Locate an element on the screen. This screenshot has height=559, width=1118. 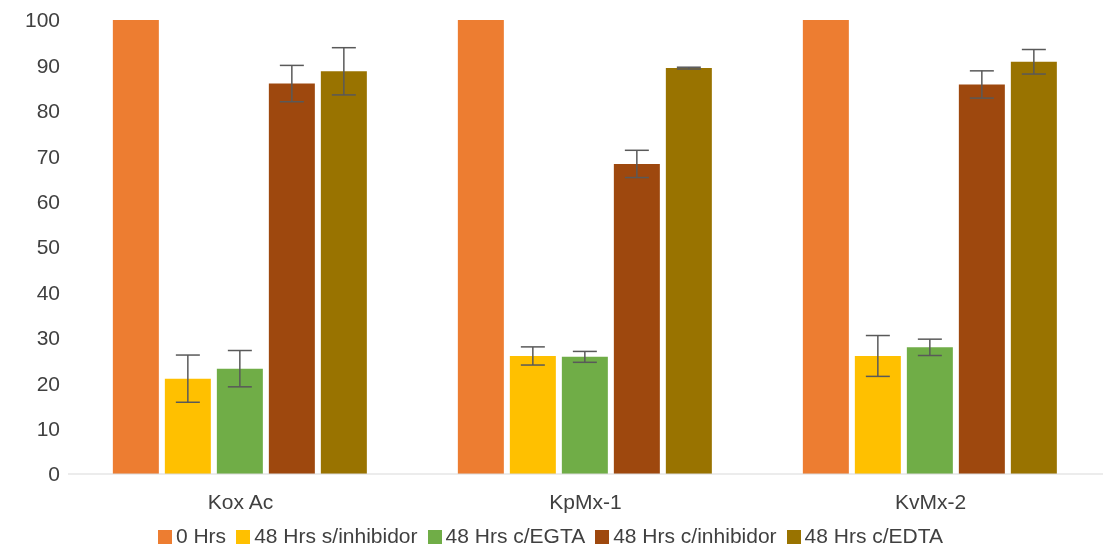
y-tick-label: 60 is located at coordinates (48, 202).